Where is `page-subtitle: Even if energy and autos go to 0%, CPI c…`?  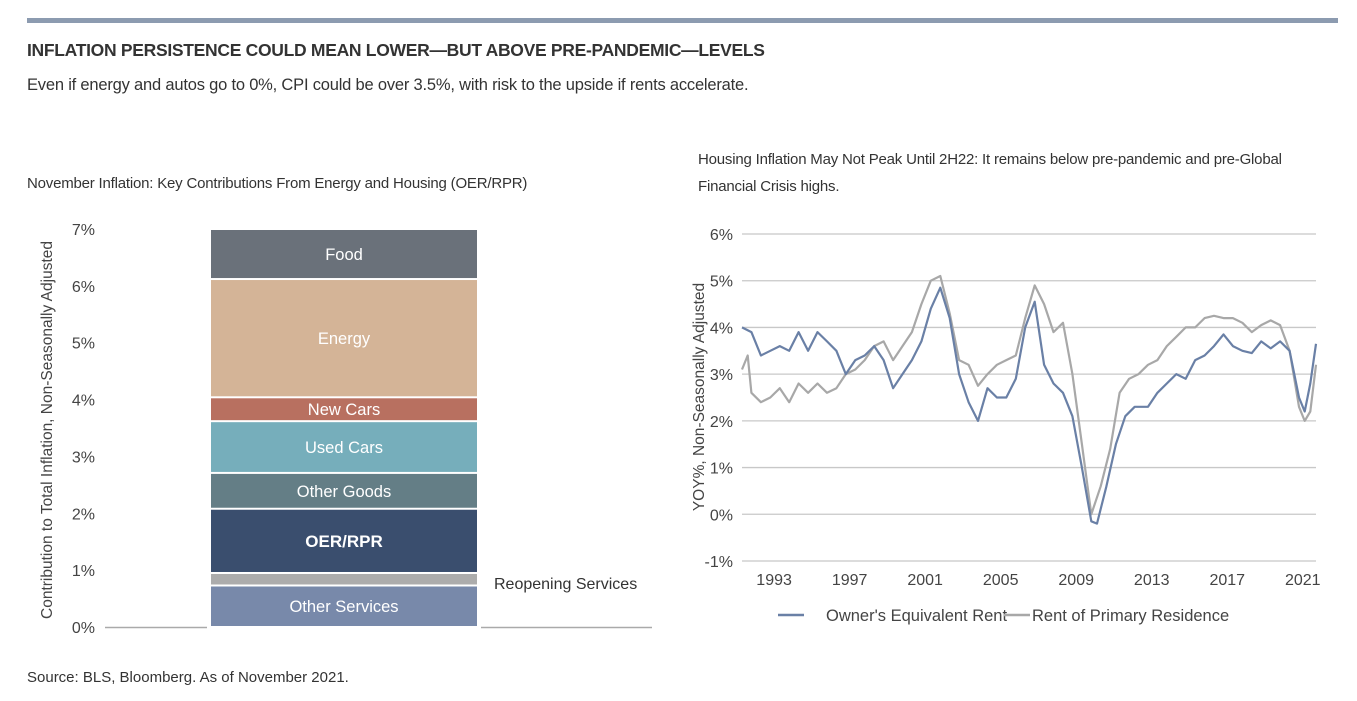
page-subtitle: Even if energy and autos go to 0%, CPI c… is located at coordinates (388, 85).